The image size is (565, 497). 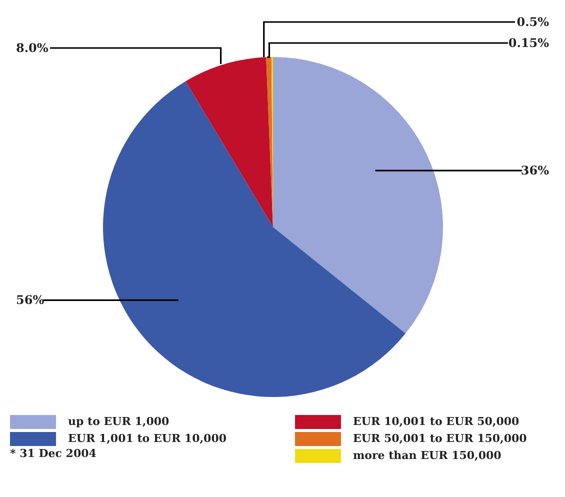 I want to click on pie-slice, so click(x=229, y=142).